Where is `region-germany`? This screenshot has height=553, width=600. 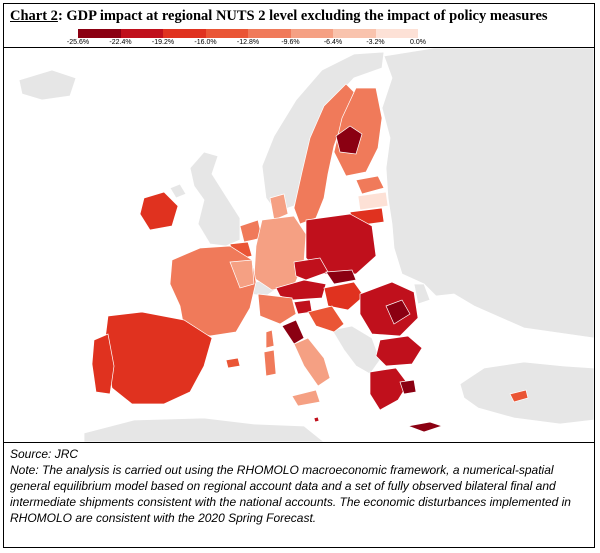 region-germany is located at coordinates (280, 253).